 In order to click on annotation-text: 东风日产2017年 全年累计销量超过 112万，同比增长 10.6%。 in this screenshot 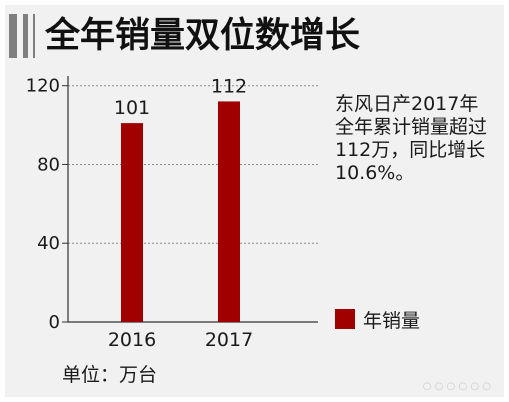, I will do `click(417, 139)`.